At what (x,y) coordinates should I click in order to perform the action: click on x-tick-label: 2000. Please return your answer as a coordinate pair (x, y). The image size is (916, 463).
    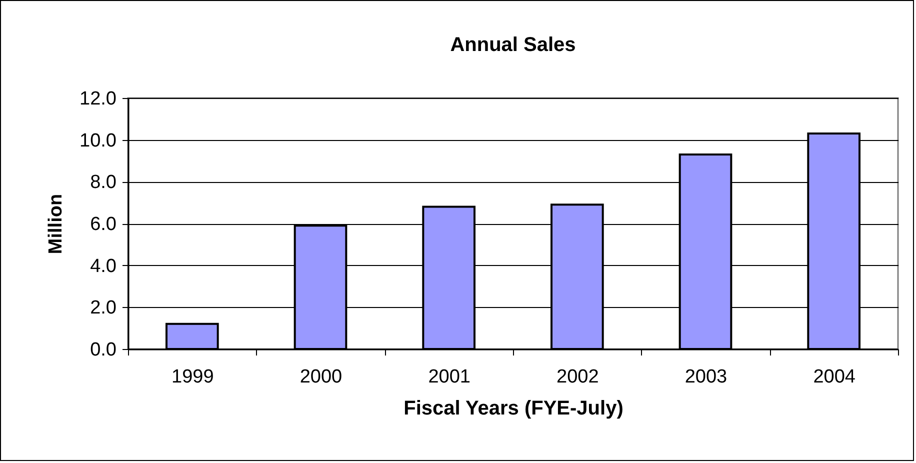
    Looking at the image, I should click on (321, 377).